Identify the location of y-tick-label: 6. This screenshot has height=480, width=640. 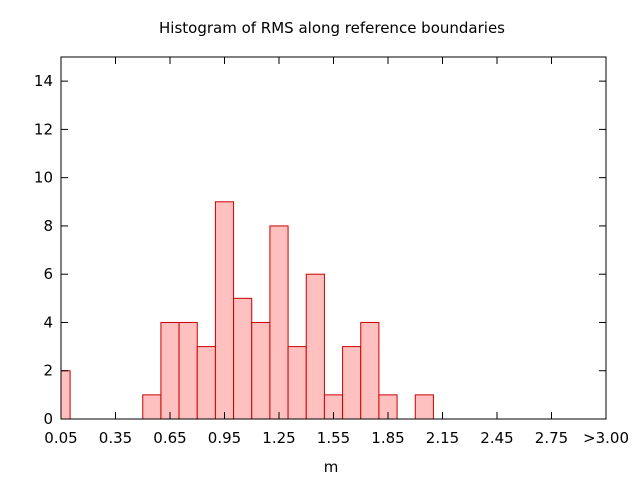
(48, 274).